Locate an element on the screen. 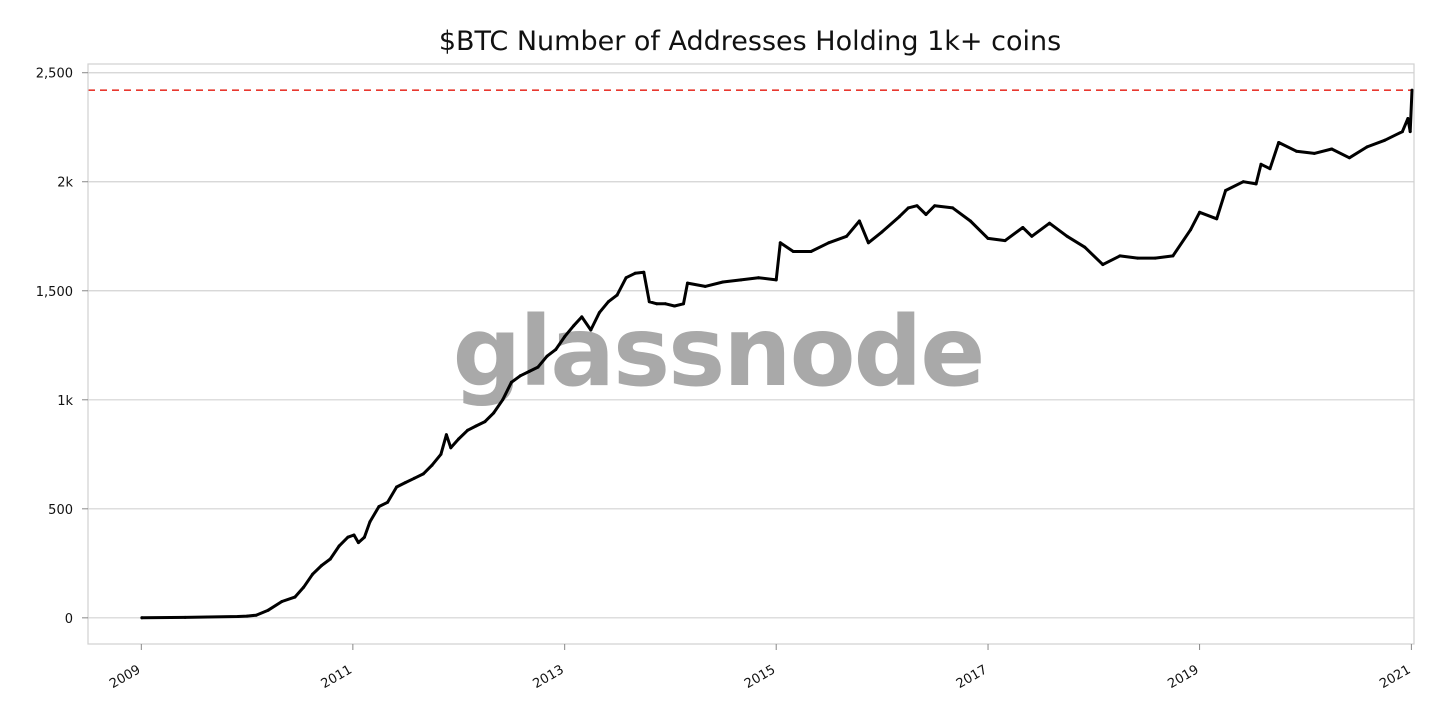 This screenshot has height=720, width=1440. y-tick-label: 1,500 is located at coordinates (54, 292).